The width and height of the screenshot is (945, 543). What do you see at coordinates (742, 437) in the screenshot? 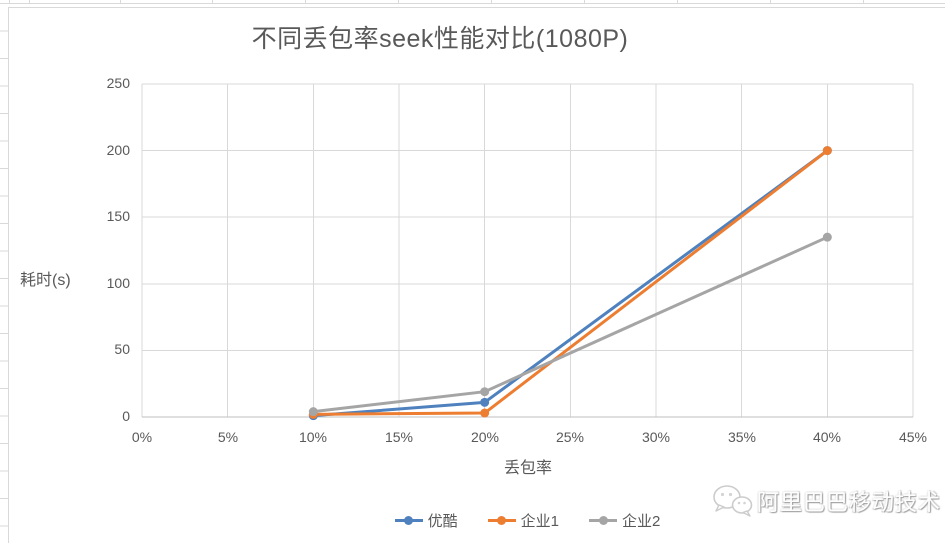
I see `x-tick-35: 35%` at bounding box center [742, 437].